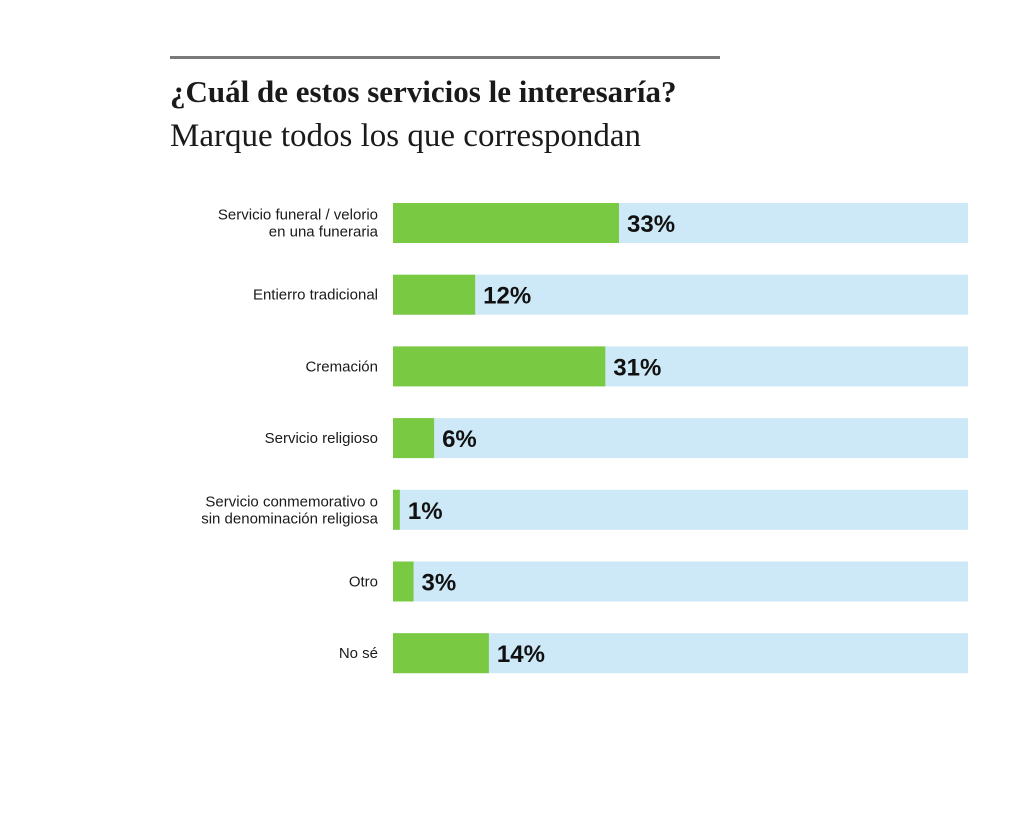  Describe the element at coordinates (321, 438) in the screenshot. I see `category-label: Servicio religioso` at that location.